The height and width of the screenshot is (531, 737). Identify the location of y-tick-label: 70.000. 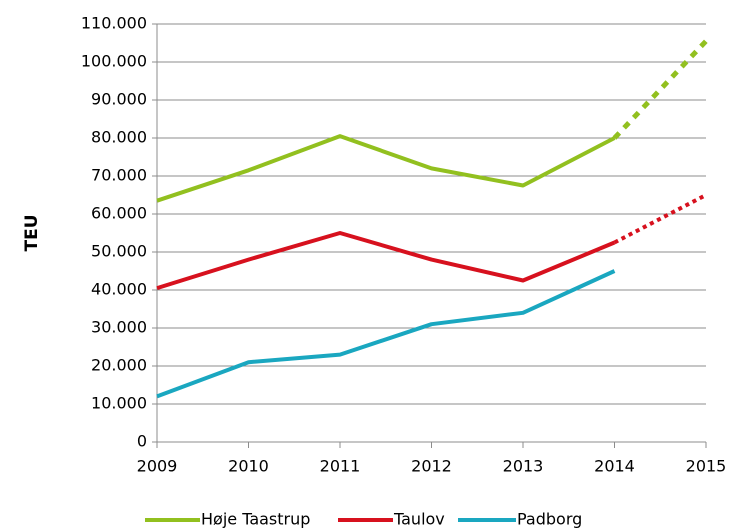
(119, 175).